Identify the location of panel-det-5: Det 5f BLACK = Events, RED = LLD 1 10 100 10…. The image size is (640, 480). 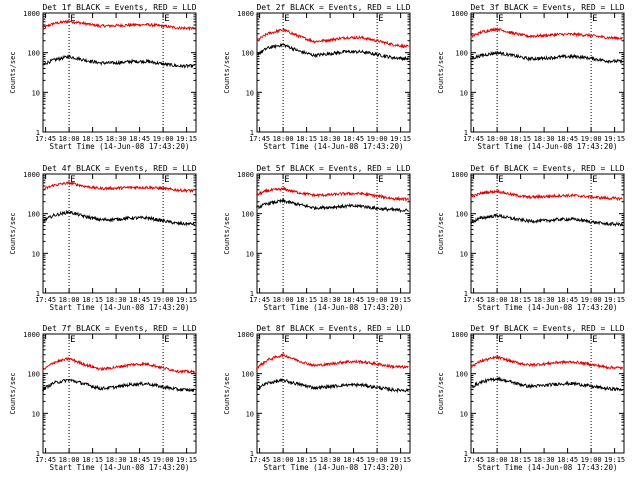
(317, 238).